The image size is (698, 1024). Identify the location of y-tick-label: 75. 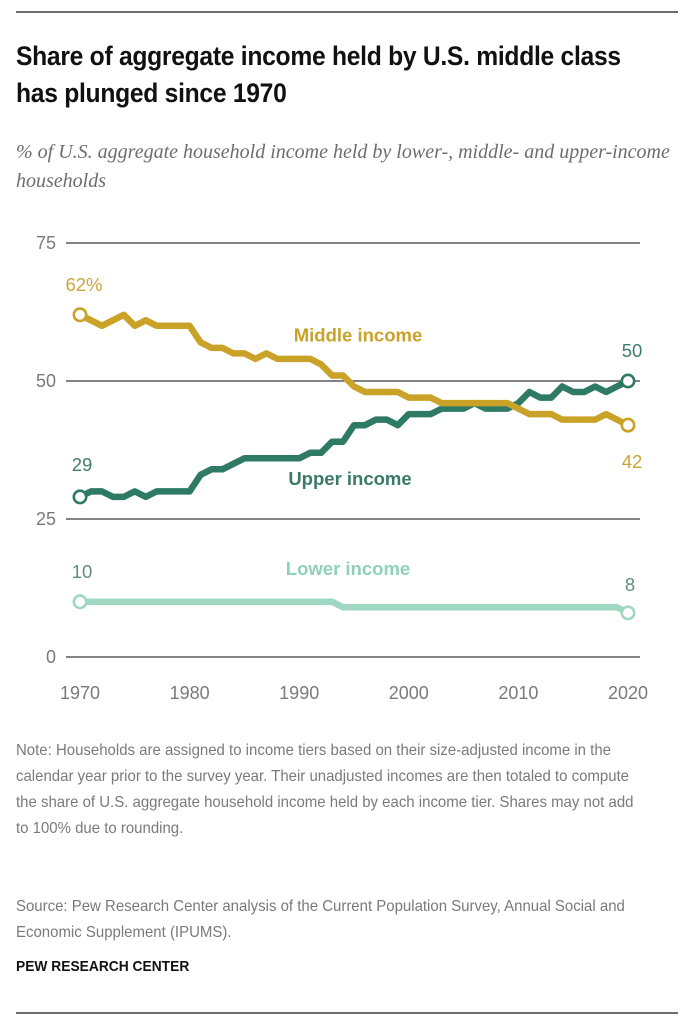
(46, 243).